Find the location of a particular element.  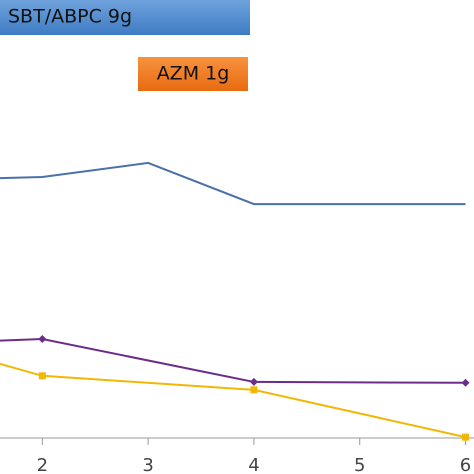

x-tick-label: 4 is located at coordinates (253, 464).